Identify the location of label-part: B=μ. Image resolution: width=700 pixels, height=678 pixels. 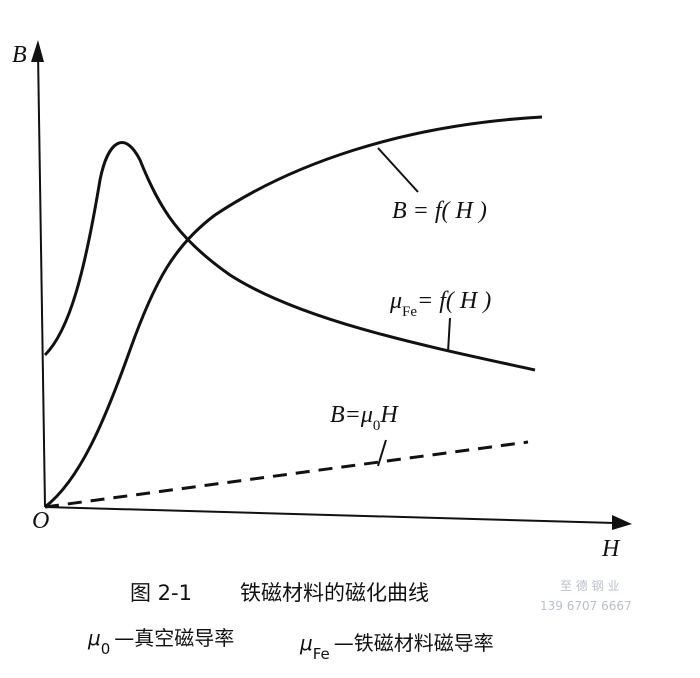
(351, 415).